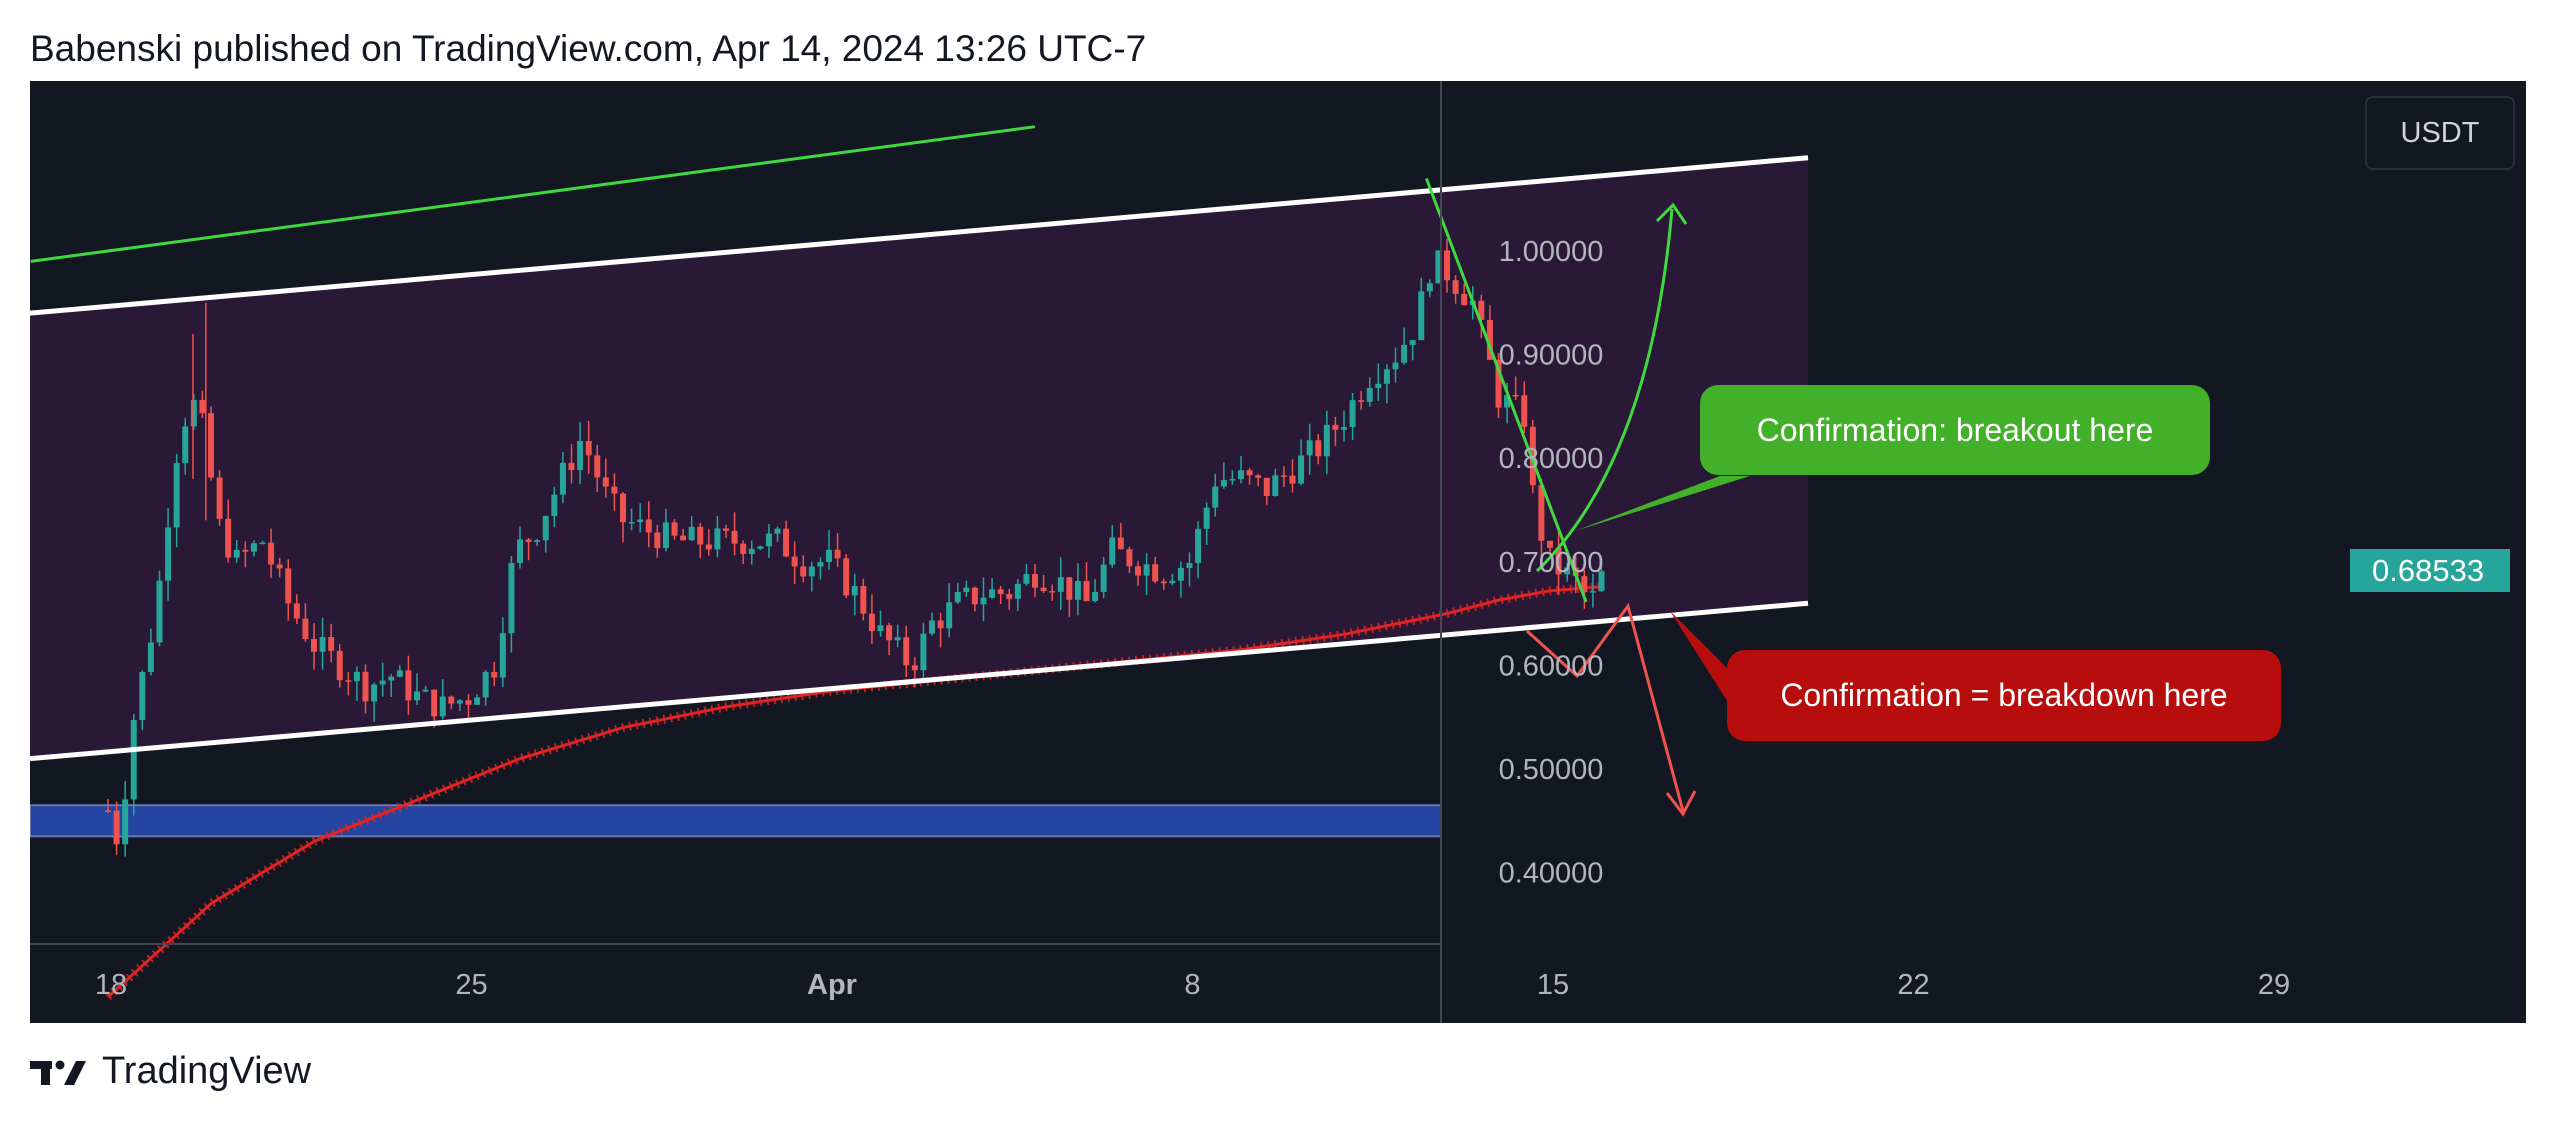 The height and width of the screenshot is (1128, 2556). What do you see at coordinates (1604, 390) in the screenshot?
I see `breakout-arrow` at bounding box center [1604, 390].